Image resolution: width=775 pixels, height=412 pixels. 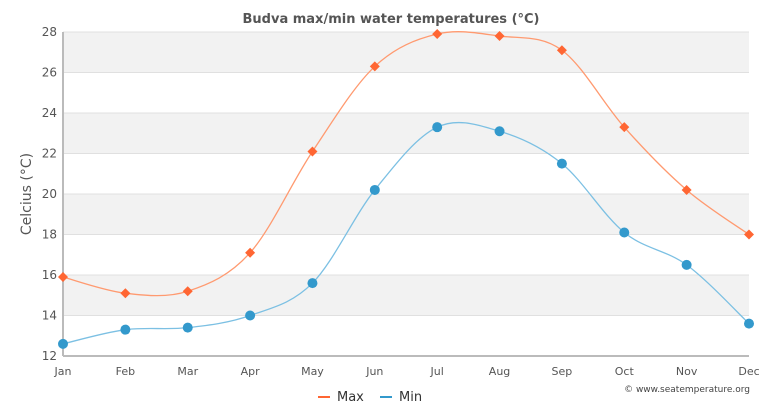 What do you see at coordinates (374, 371) in the screenshot?
I see `x-tick-label: Jun` at bounding box center [374, 371].